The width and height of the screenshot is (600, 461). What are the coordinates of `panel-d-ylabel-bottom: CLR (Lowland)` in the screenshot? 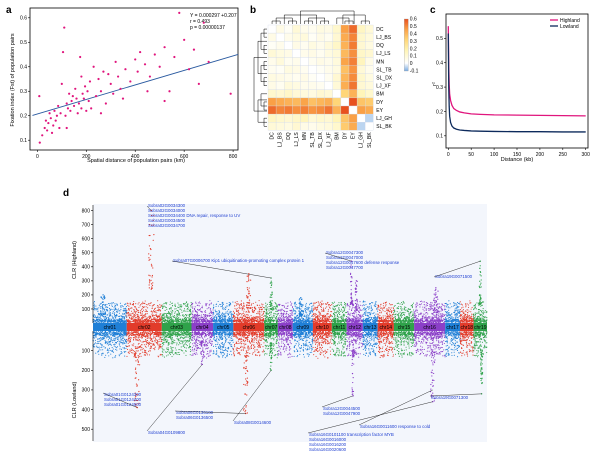 It's located at (75, 399).